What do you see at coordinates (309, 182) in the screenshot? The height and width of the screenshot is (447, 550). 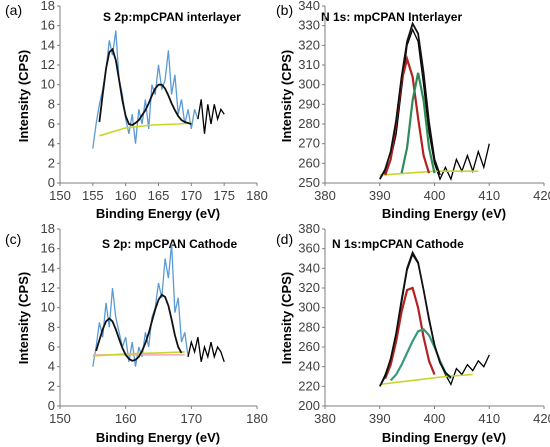 I see `y-tick-label: 250` at bounding box center [309, 182].